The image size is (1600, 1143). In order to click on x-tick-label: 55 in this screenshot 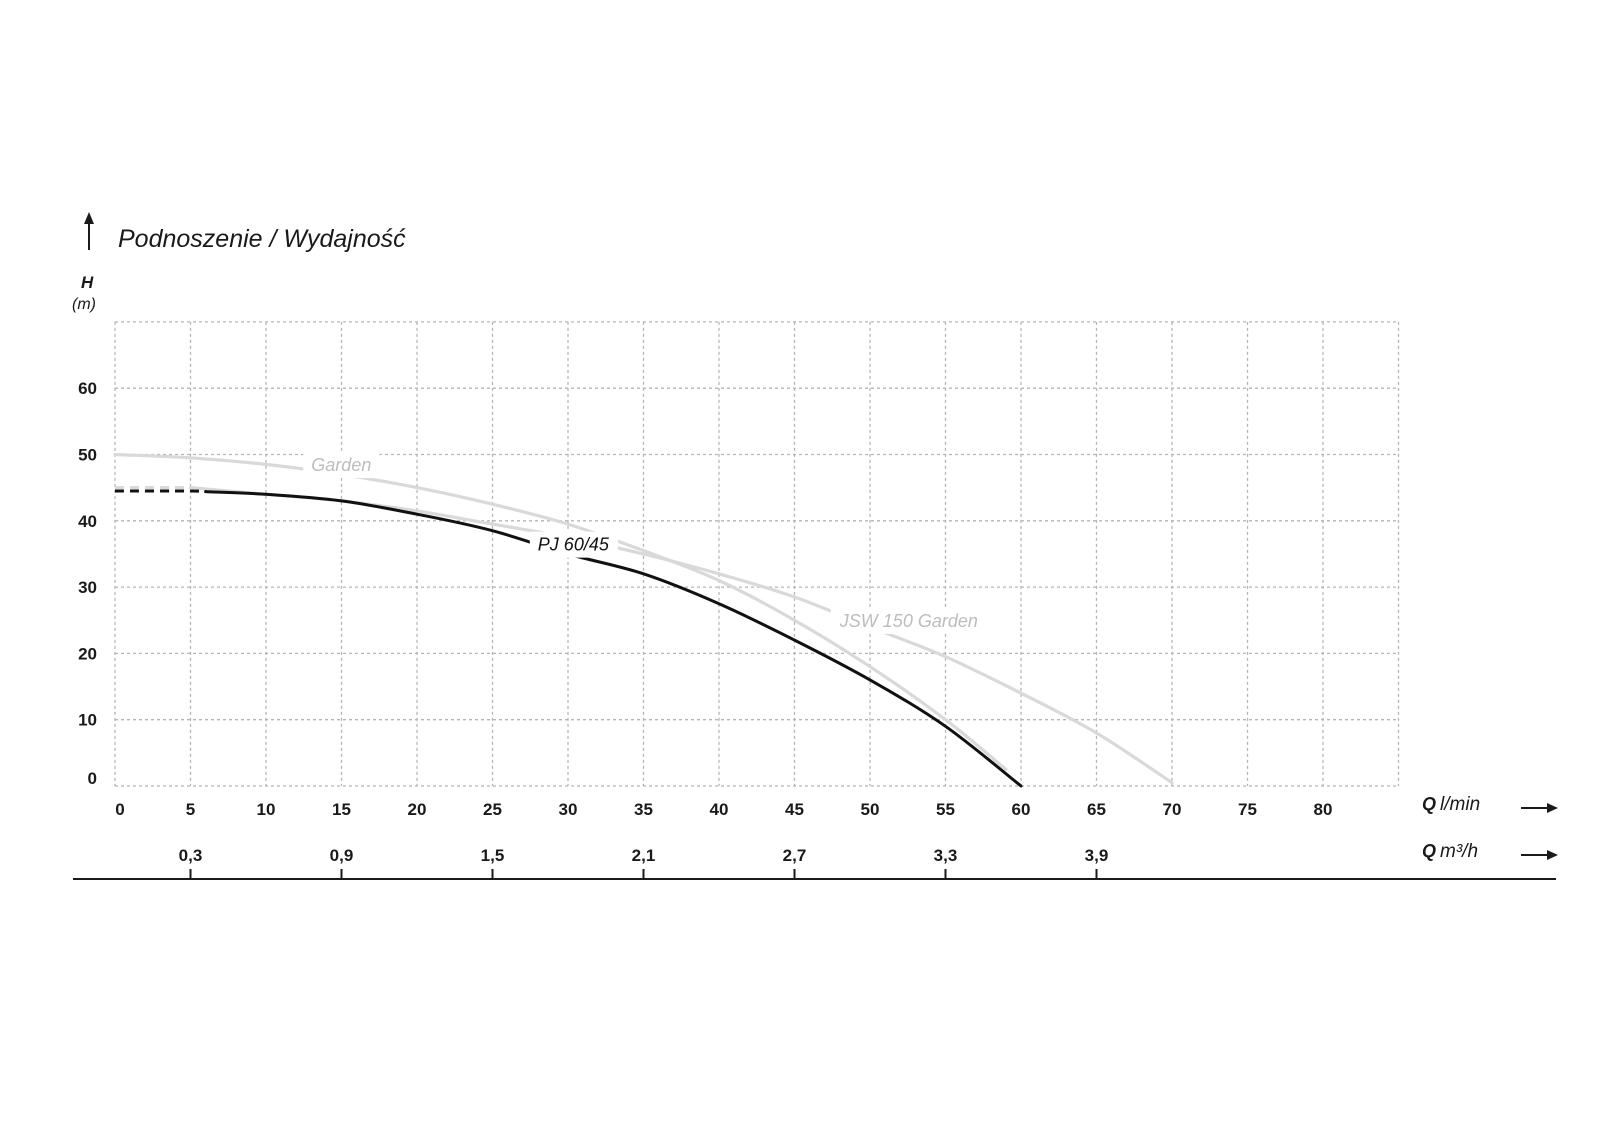, I will do `click(945, 809)`.